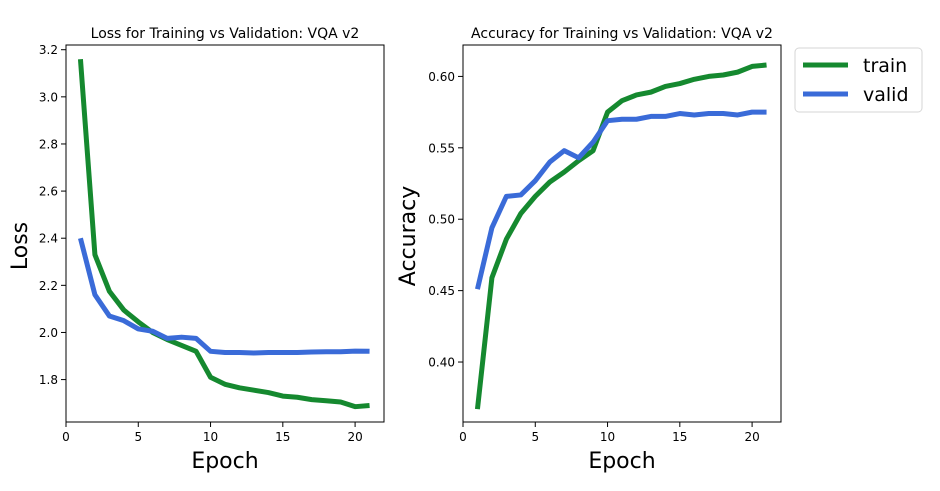  What do you see at coordinates (48, 50) in the screenshot?
I see `loss-ytick-label: 3.2` at bounding box center [48, 50].